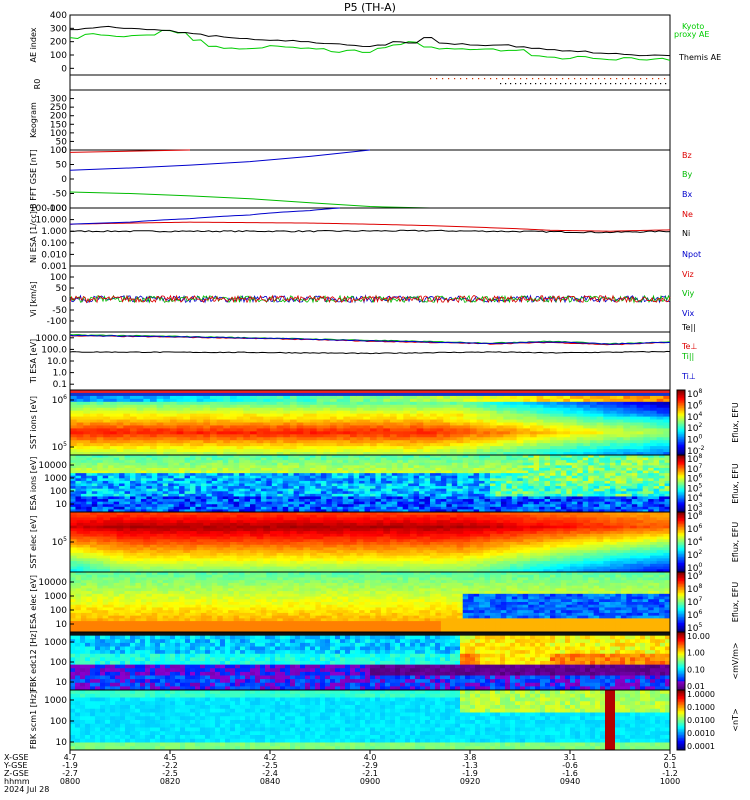 This screenshot has height=800, width=750. What do you see at coordinates (58, 722) in the screenshot?
I see `fbk-scm1-ytick: 100` at bounding box center [58, 722].